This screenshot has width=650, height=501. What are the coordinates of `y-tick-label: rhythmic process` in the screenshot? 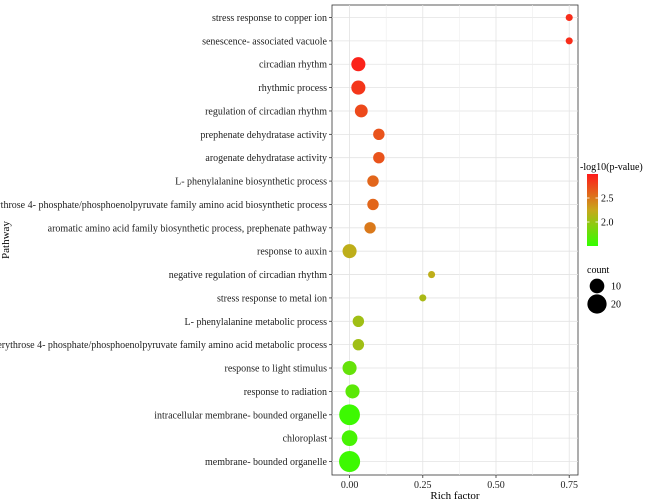 It's located at (292, 88).